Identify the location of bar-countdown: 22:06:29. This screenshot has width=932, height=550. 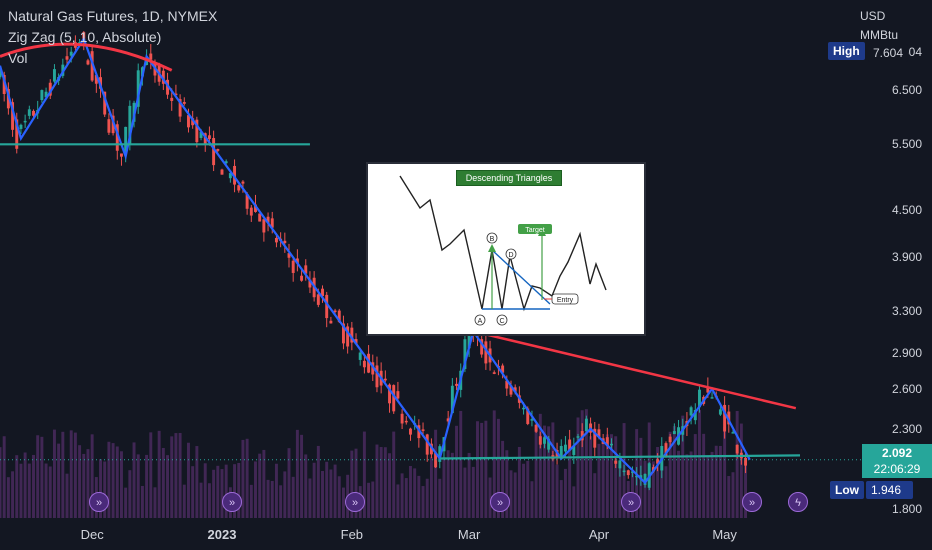
(897, 469).